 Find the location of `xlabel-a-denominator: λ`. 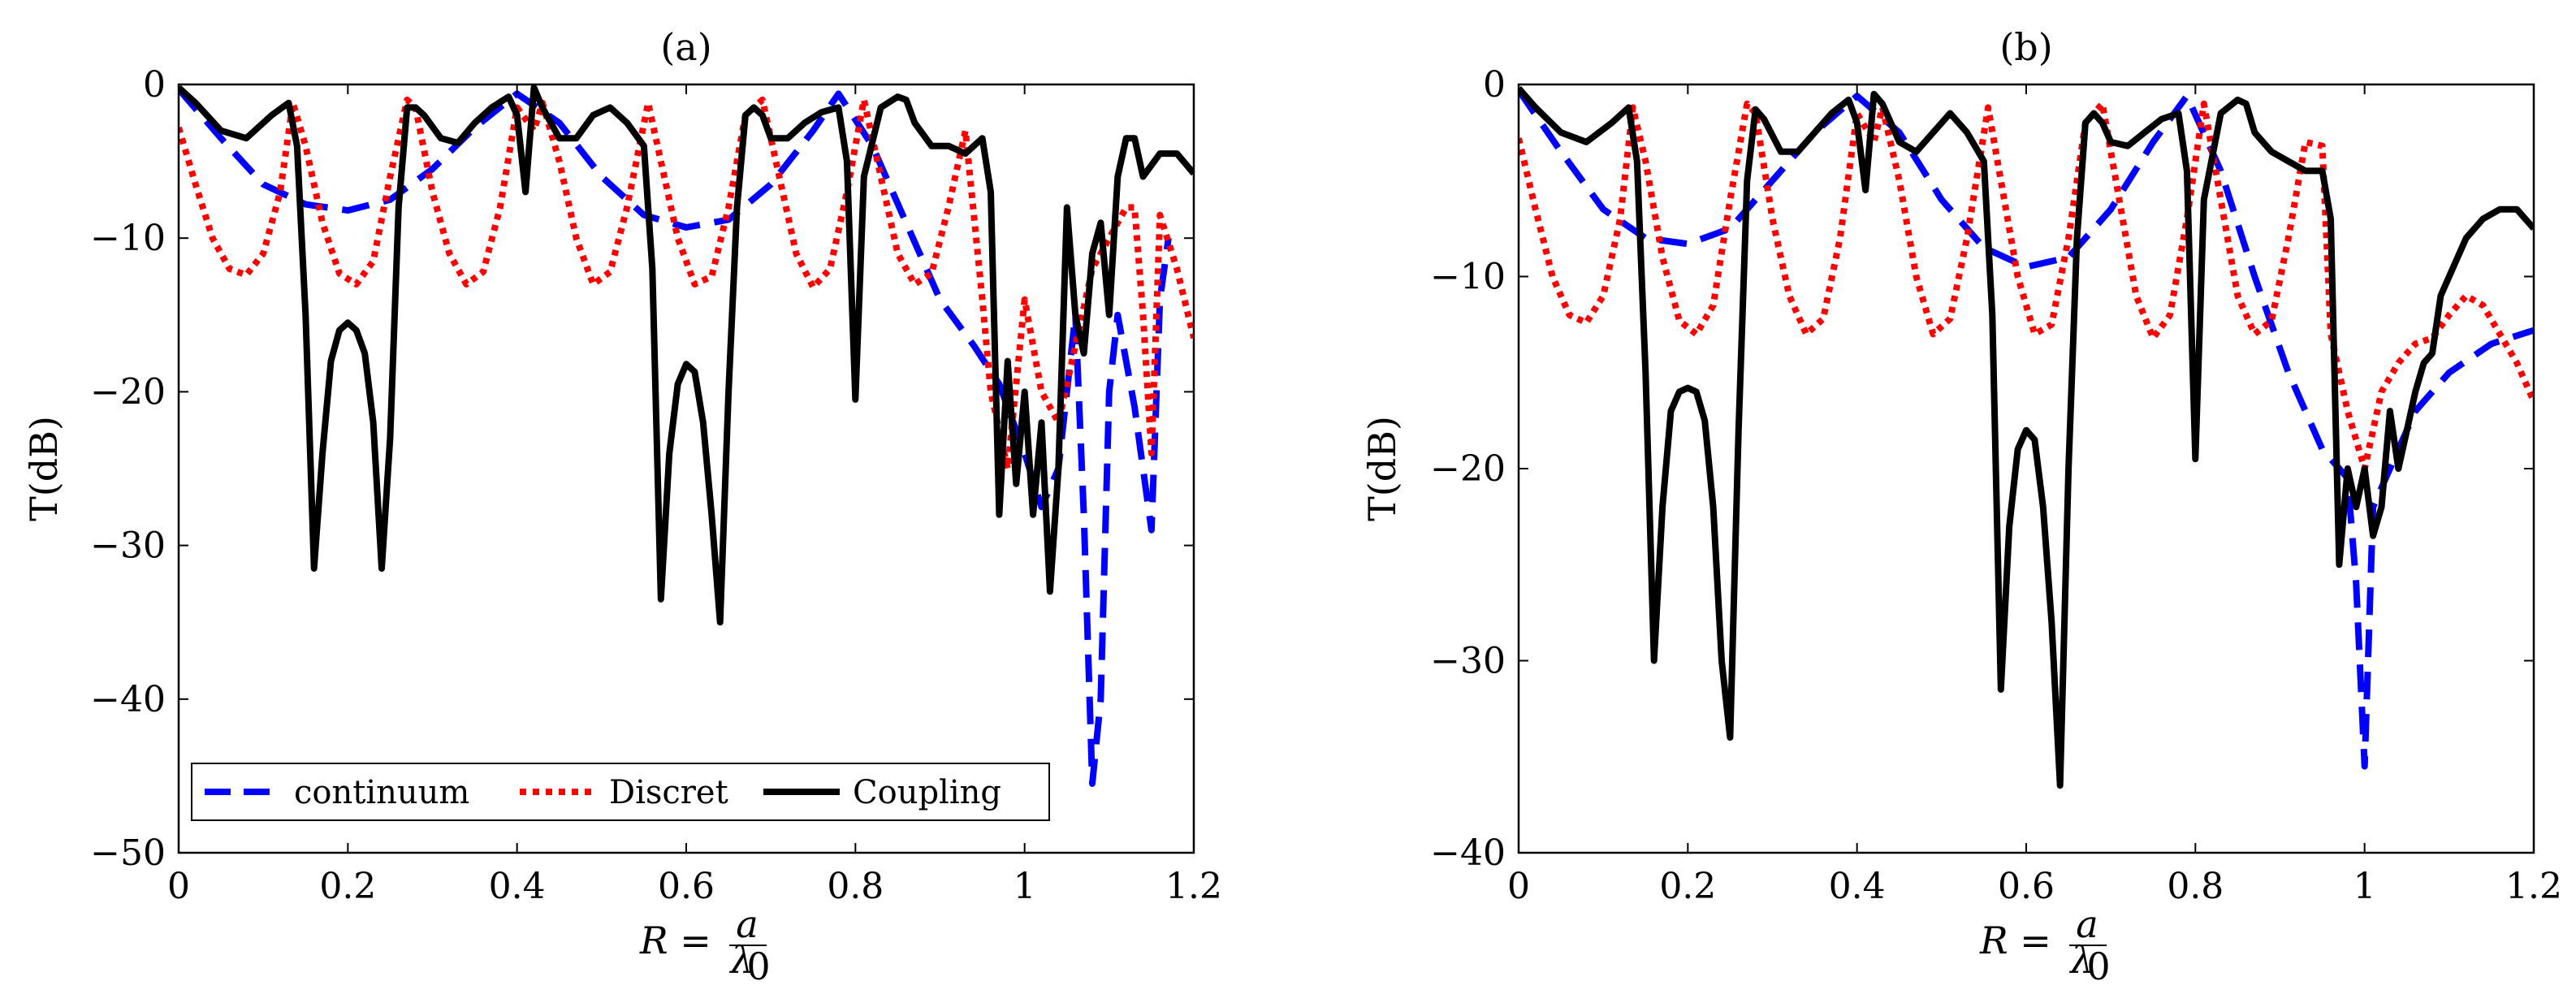

xlabel-a-denominator: λ is located at coordinates (741, 960).